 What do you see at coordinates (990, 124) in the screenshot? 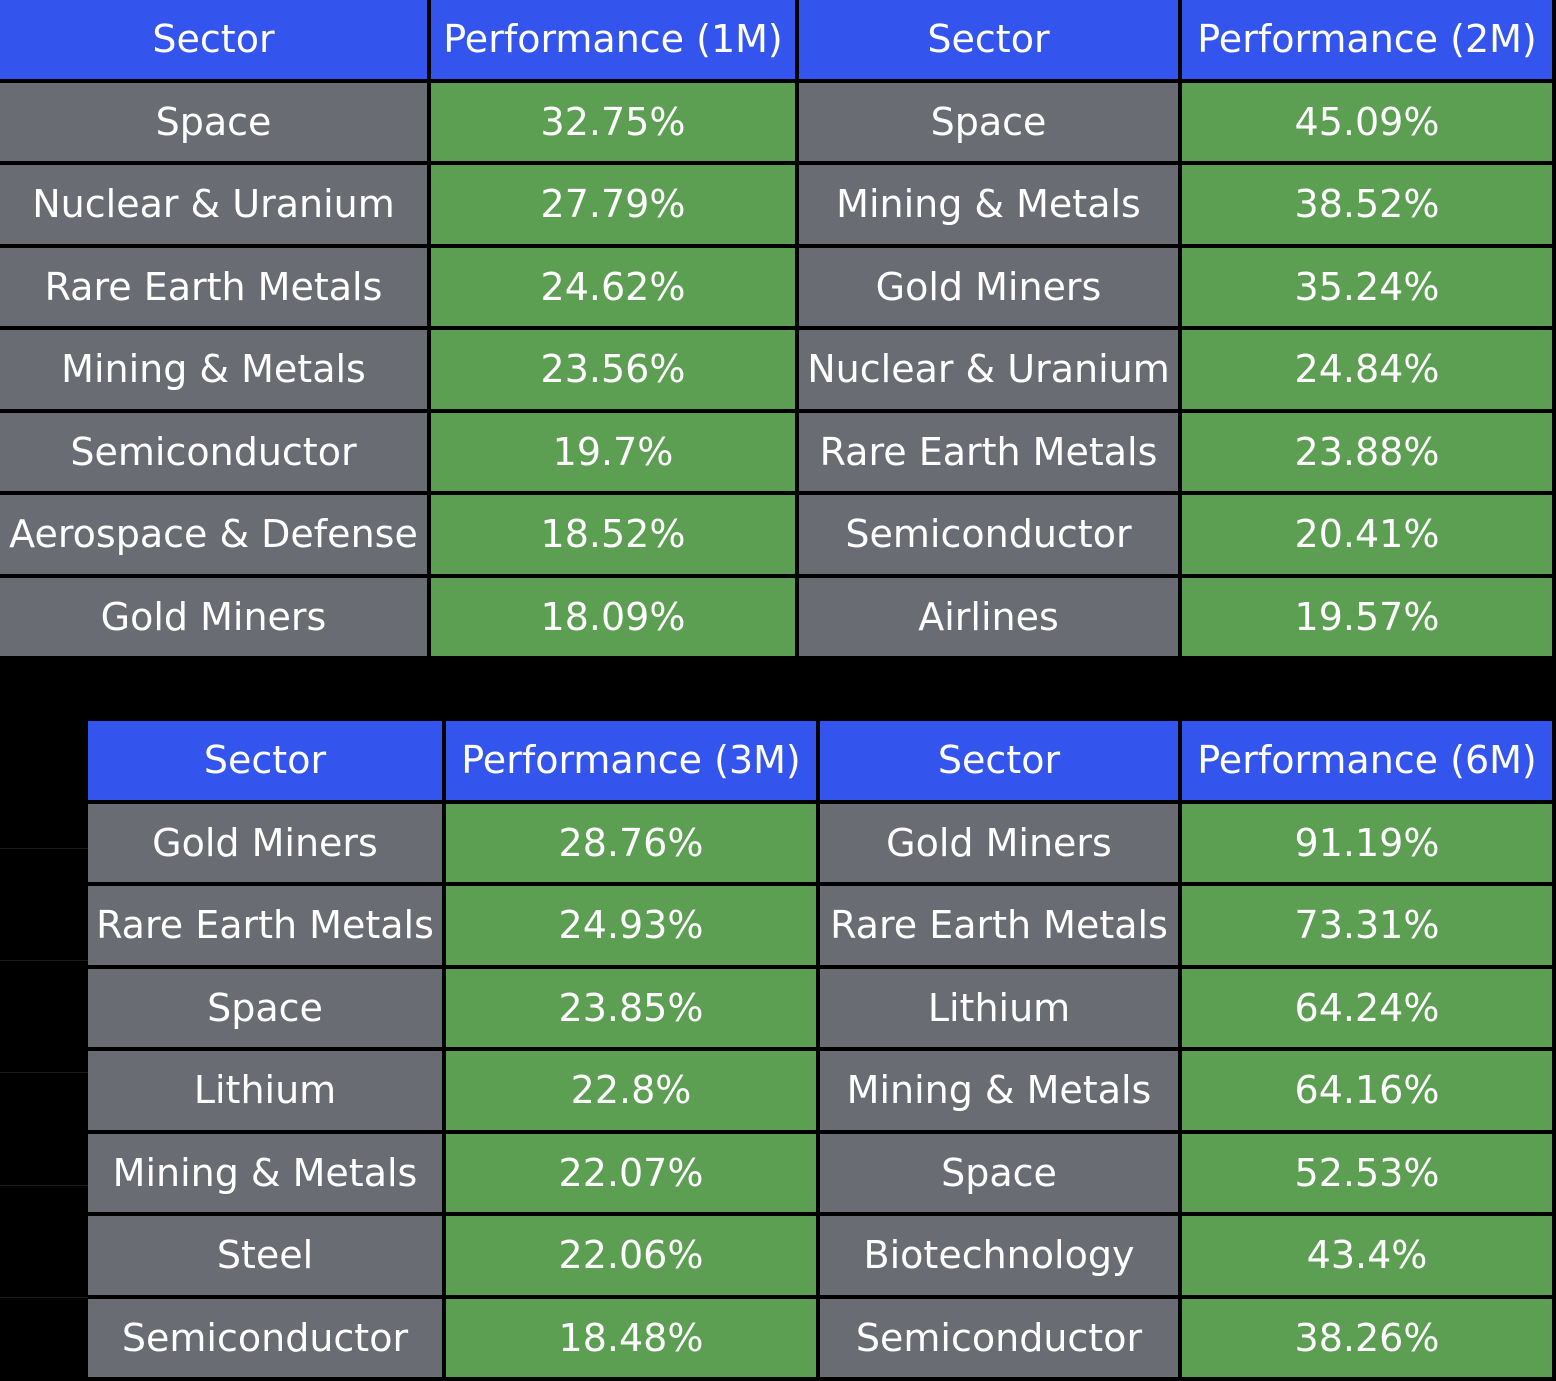
I see `sector-cell-2m: Space` at bounding box center [990, 124].